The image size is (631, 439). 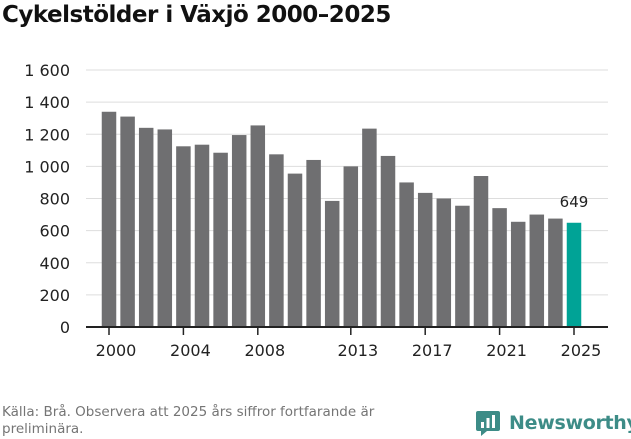 What do you see at coordinates (295, 250) in the screenshot?
I see `bar-2010` at bounding box center [295, 250].